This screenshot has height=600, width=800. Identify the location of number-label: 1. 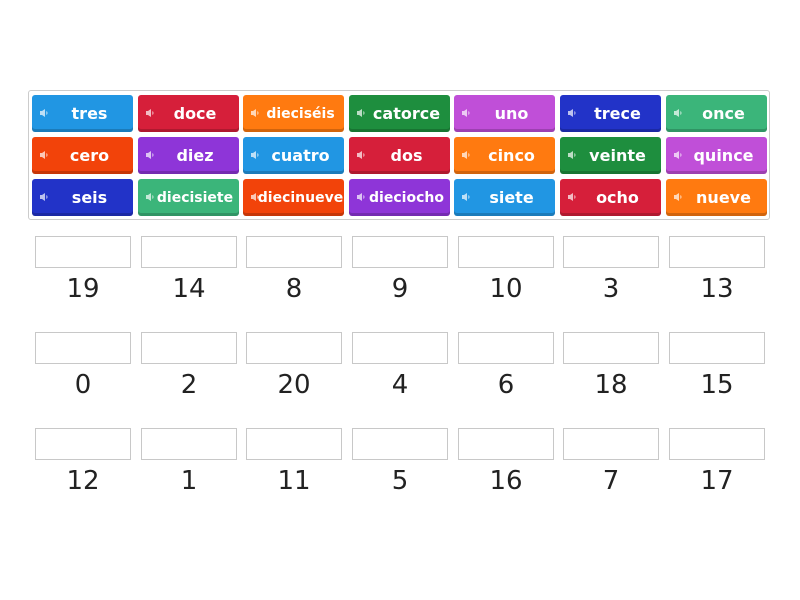
(189, 481).